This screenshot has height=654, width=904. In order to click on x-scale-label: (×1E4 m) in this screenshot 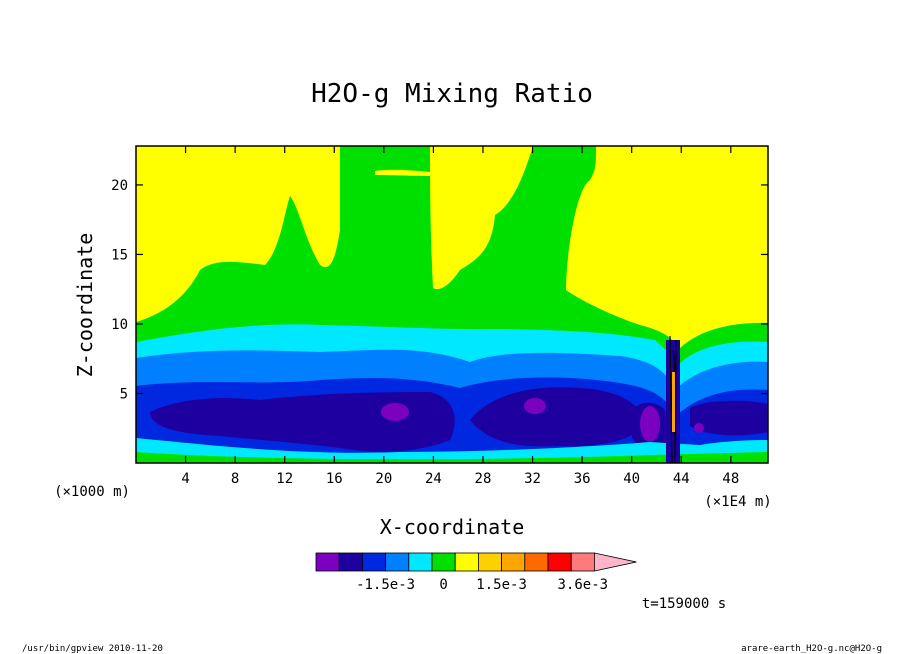, I will do `click(737, 502)`.